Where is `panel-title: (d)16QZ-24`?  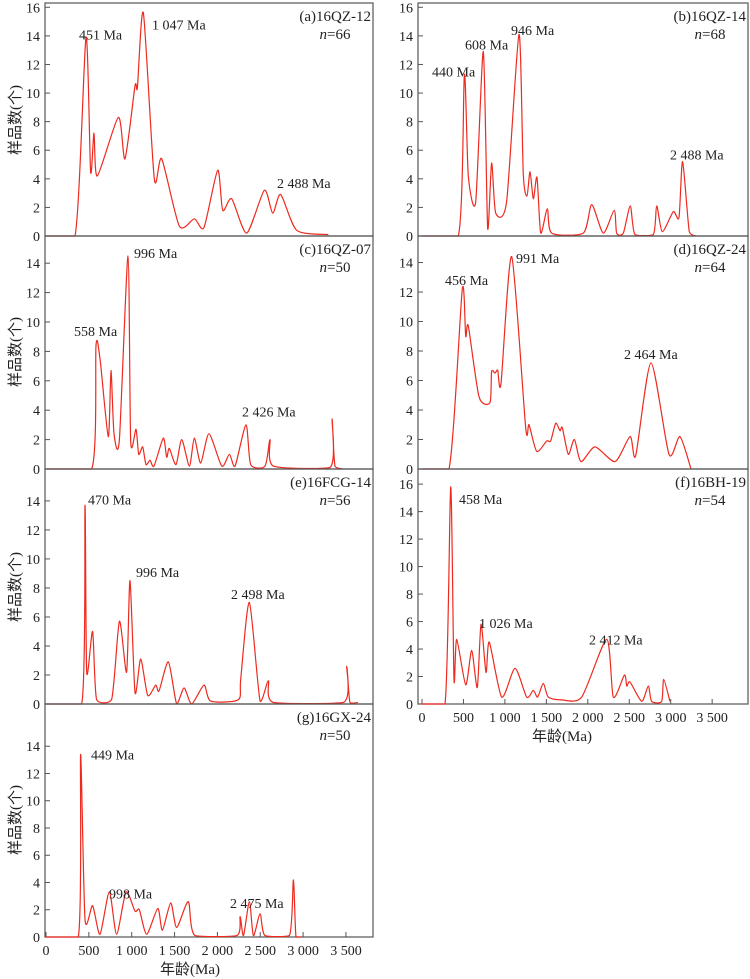 panel-title: (d)16QZ-24 is located at coordinates (710, 250).